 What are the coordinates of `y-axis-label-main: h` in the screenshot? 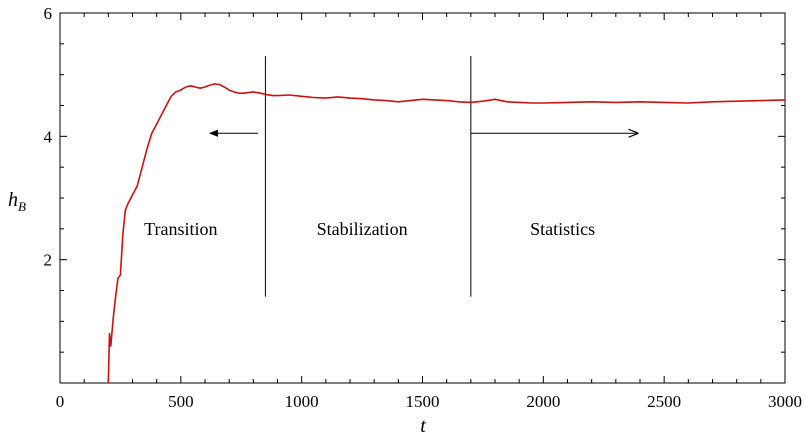 It's located at (13, 200).